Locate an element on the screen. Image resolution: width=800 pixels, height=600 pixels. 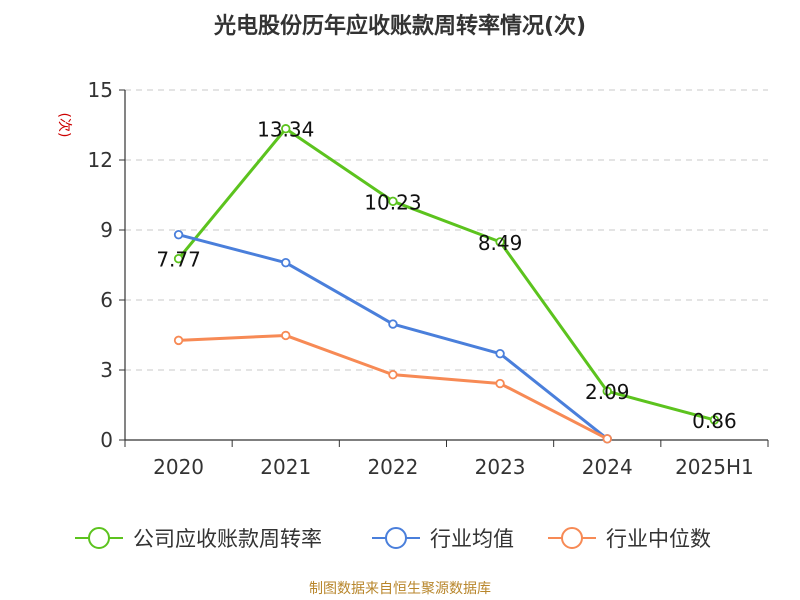
legend-label: 公司应收账款周转率 is located at coordinates (227, 539).